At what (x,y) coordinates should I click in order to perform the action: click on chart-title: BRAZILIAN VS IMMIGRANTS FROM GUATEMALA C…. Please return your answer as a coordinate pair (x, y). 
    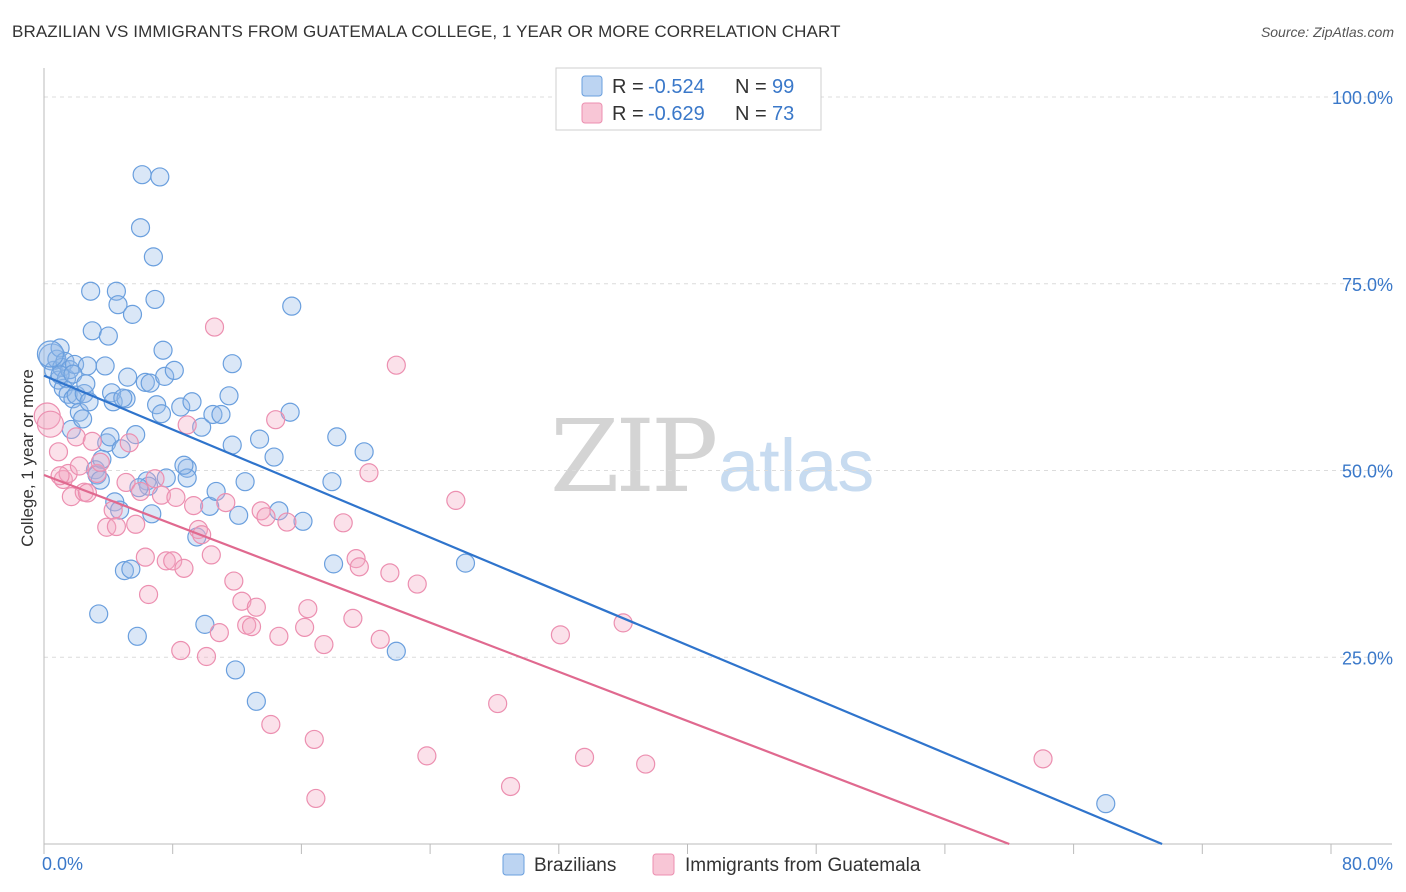
    Looking at the image, I should click on (426, 31).